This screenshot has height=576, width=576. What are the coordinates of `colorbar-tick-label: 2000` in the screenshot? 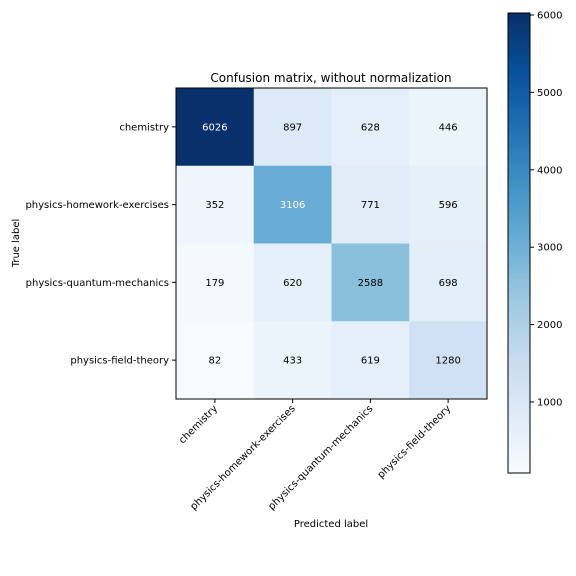 It's located at (549, 325).